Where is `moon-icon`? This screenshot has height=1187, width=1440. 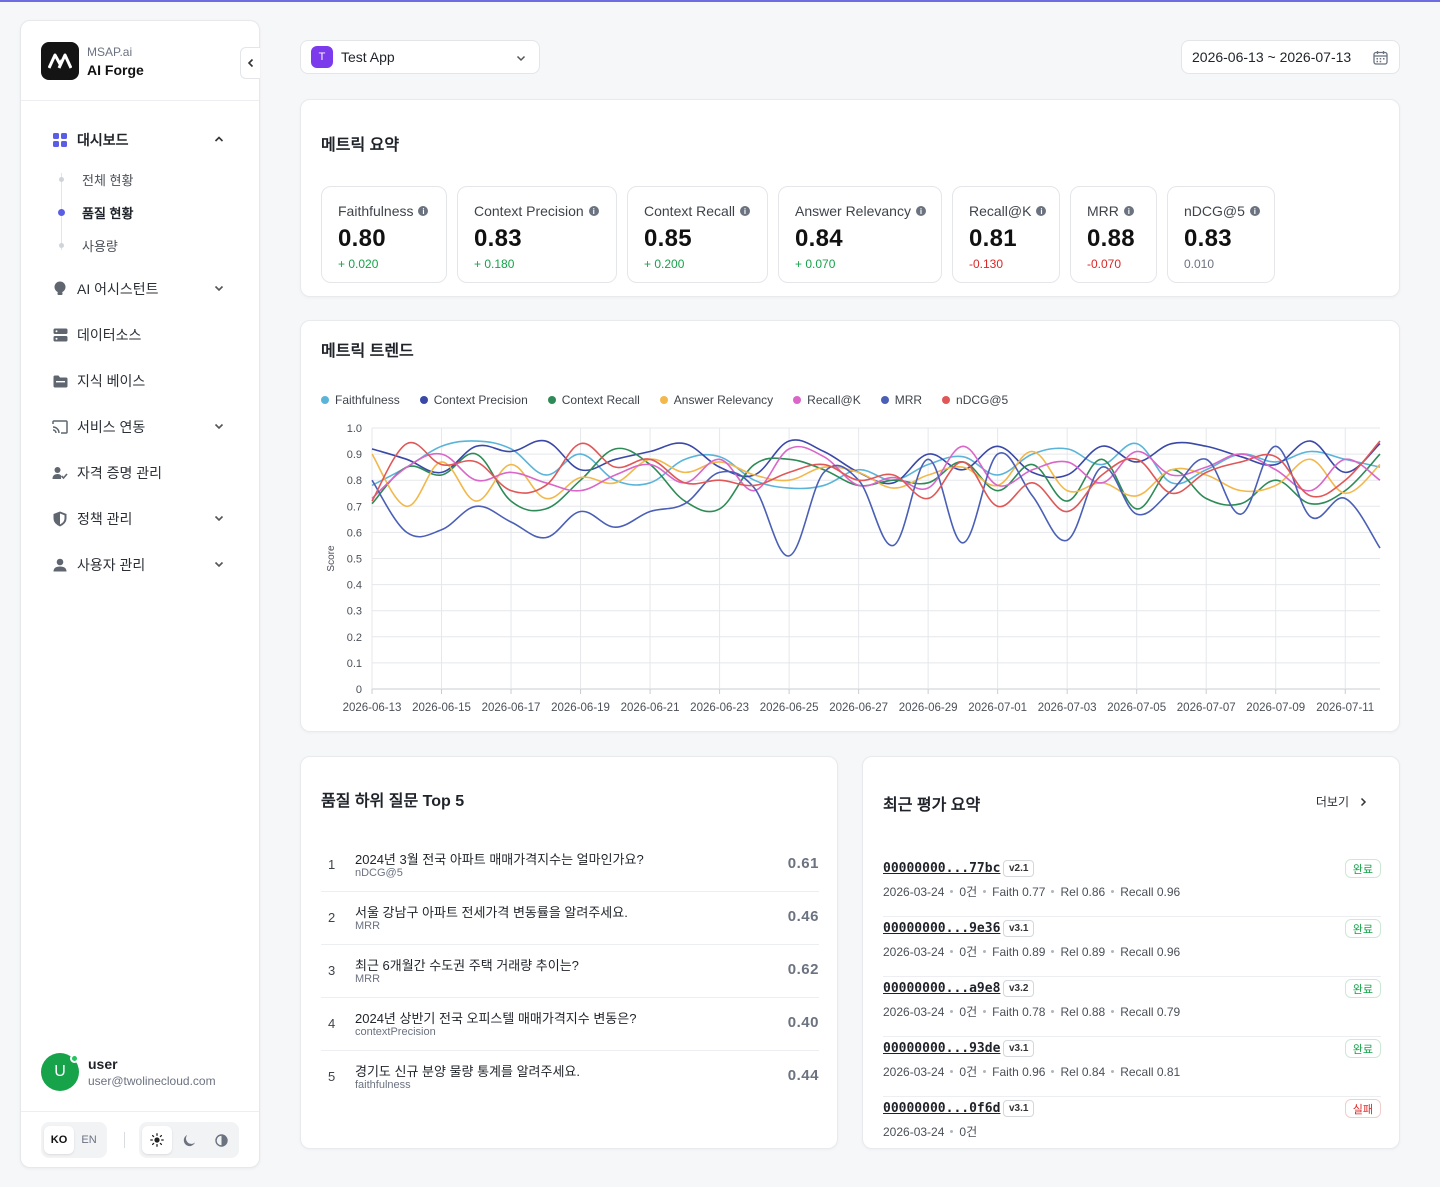
moon-icon is located at coordinates (189, 1140).